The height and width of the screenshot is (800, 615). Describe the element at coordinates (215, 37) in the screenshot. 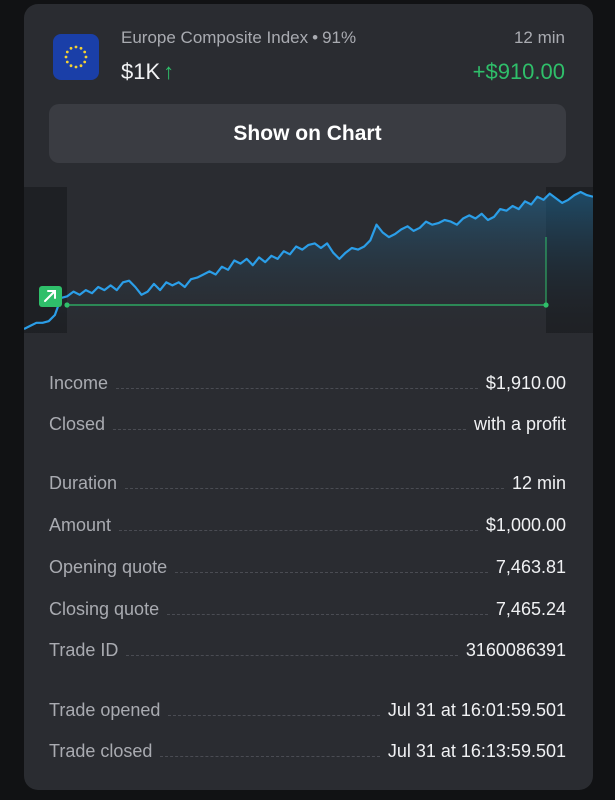

I see `asset-name: Europe Composite Index` at that location.